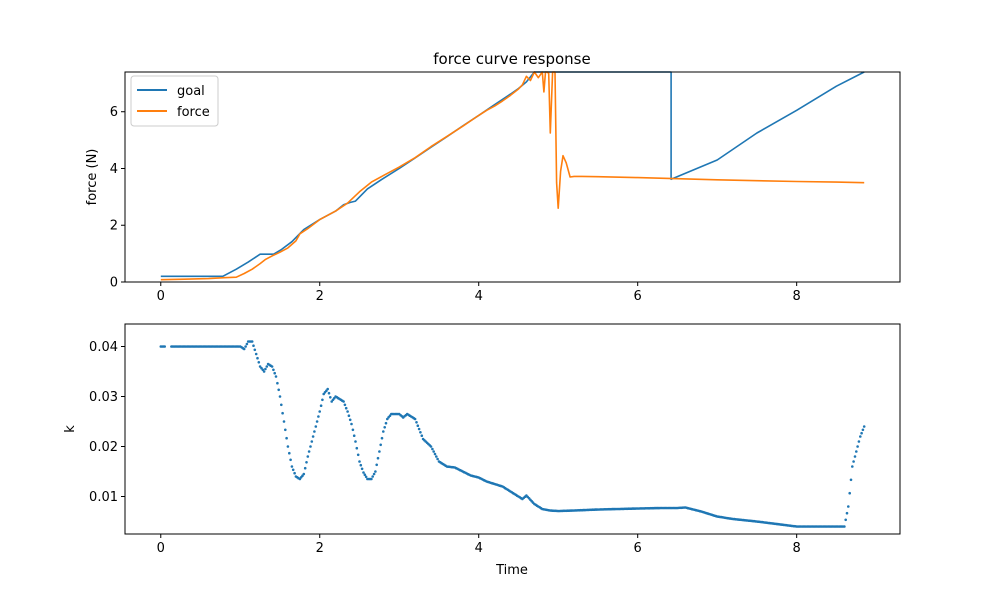  I want to click on y-tick-label: 4, so click(114, 169).